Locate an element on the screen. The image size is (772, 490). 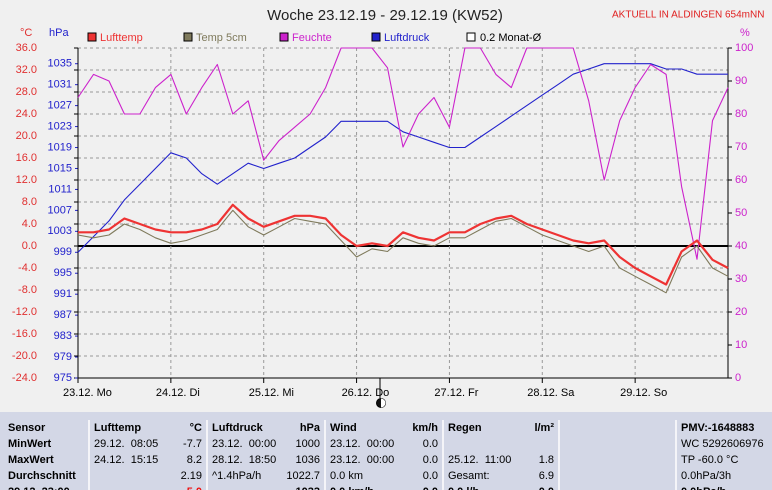
y-tick-label: 20.0 is located at coordinates (26, 136).